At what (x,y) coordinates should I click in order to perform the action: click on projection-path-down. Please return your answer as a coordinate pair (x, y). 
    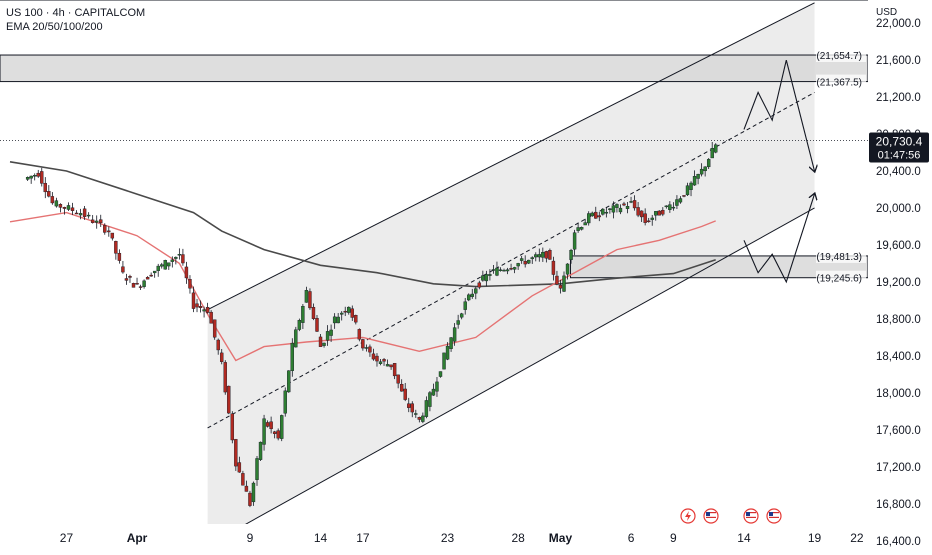
    Looking at the image, I should click on (779, 239).